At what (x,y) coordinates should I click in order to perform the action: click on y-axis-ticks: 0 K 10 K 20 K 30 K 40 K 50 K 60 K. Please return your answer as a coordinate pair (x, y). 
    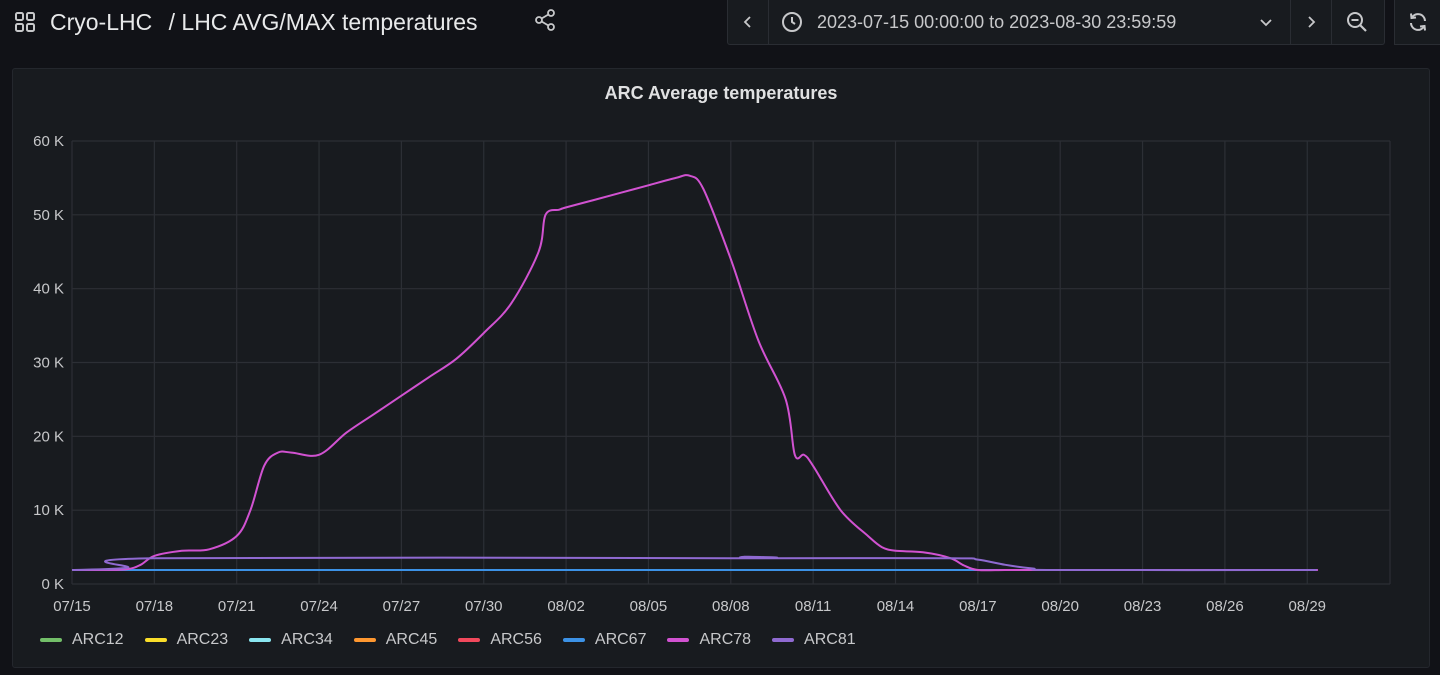
    Looking at the image, I should click on (48, 363).